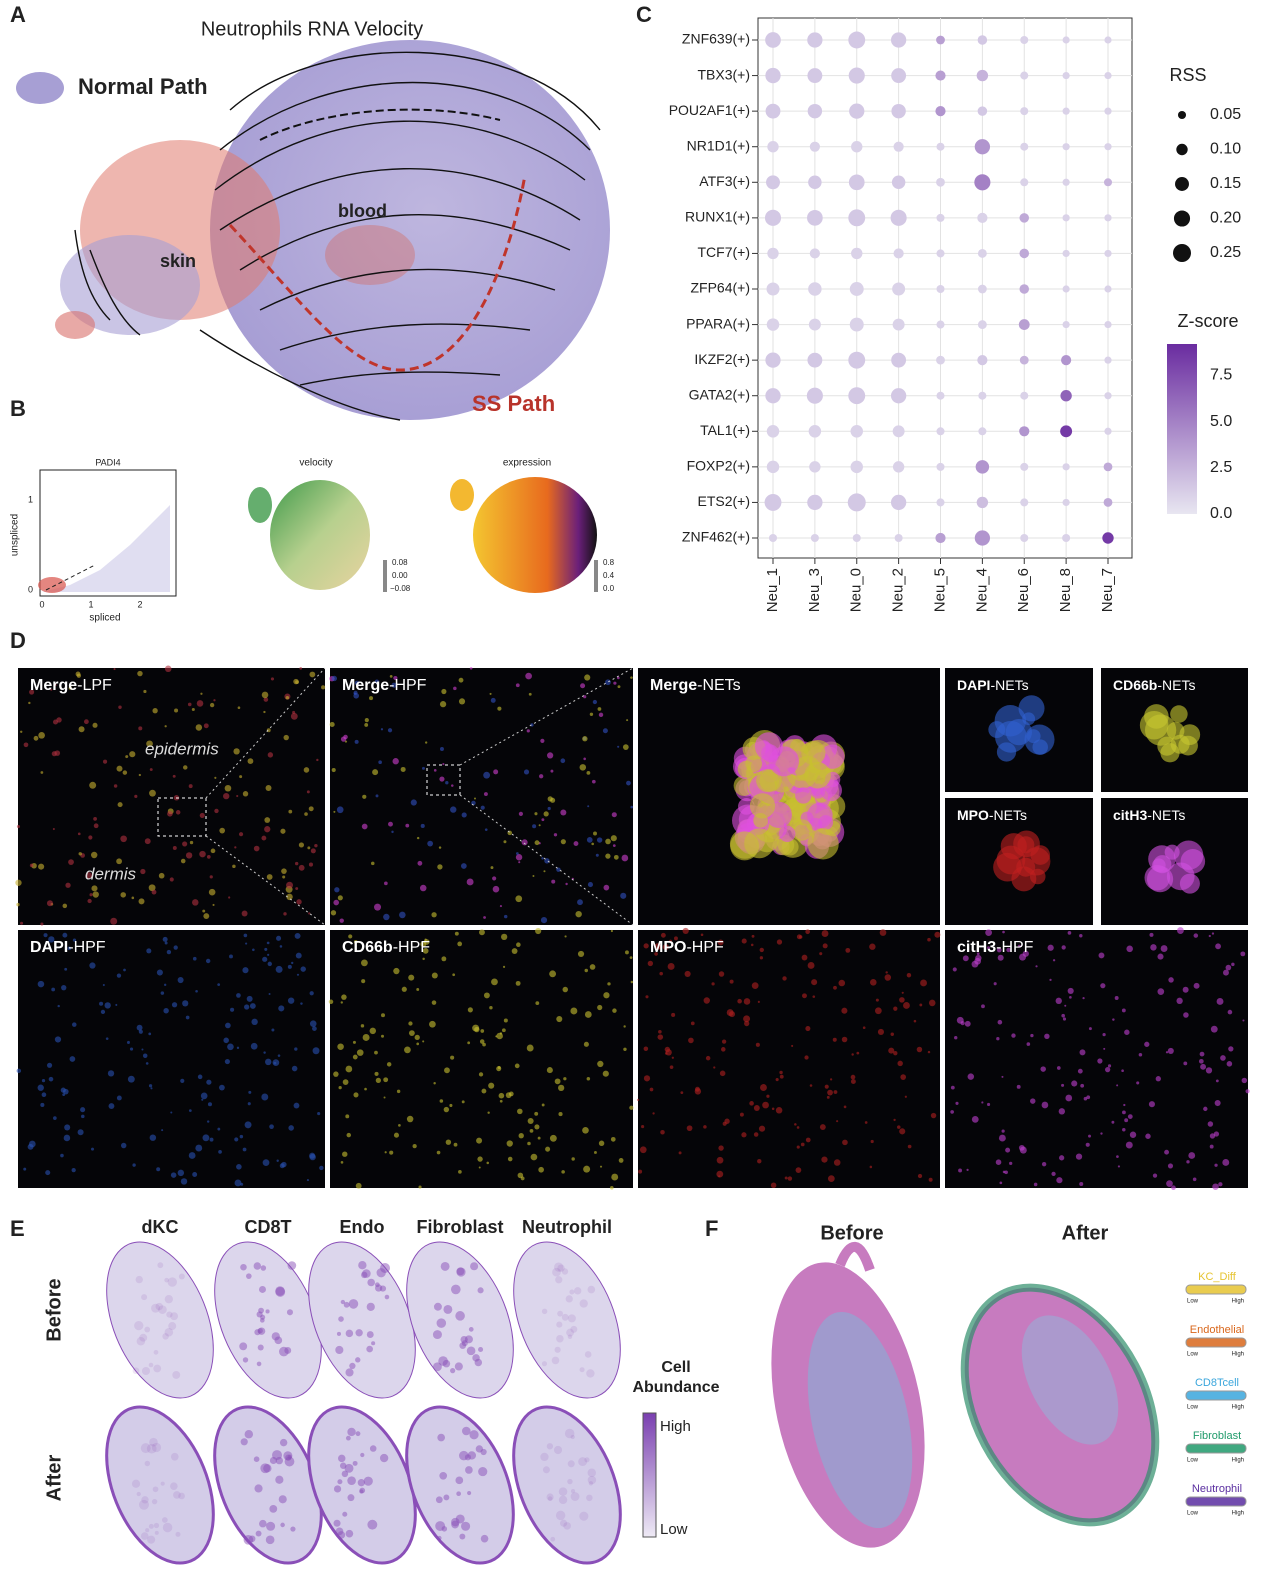  Describe the element at coordinates (171, 796) in the screenshot. I see `image-tile` at that location.